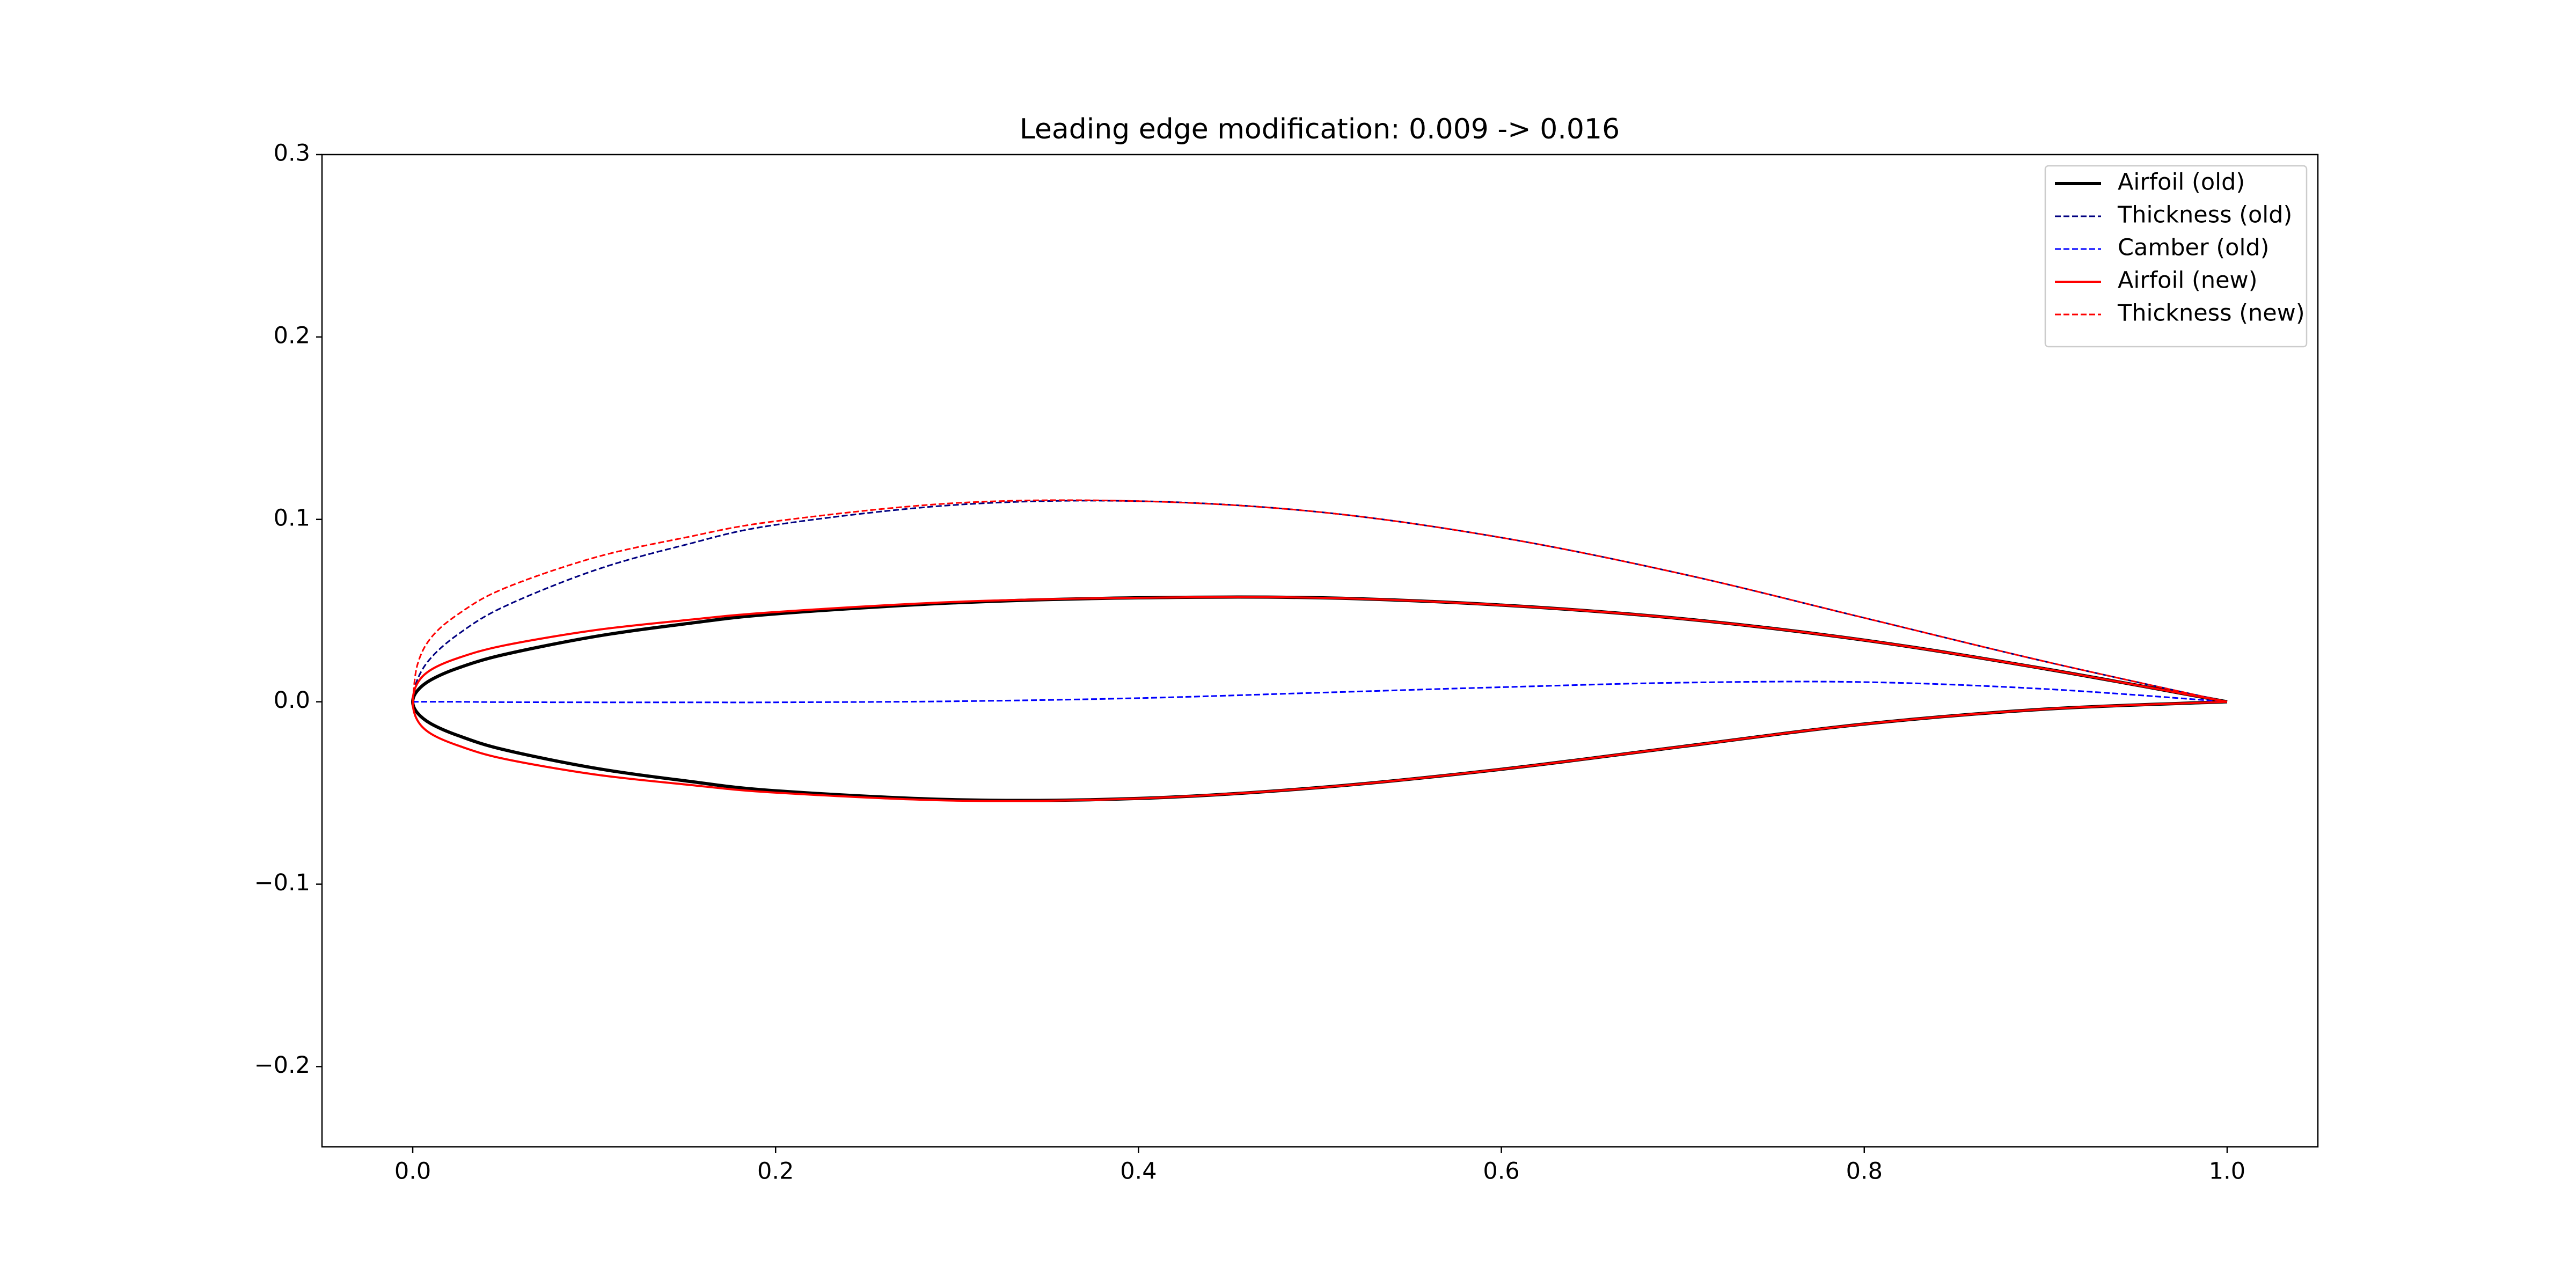  Describe the element at coordinates (2181, 182) in the screenshot. I see `legend-label: Airfoil (old)` at that location.